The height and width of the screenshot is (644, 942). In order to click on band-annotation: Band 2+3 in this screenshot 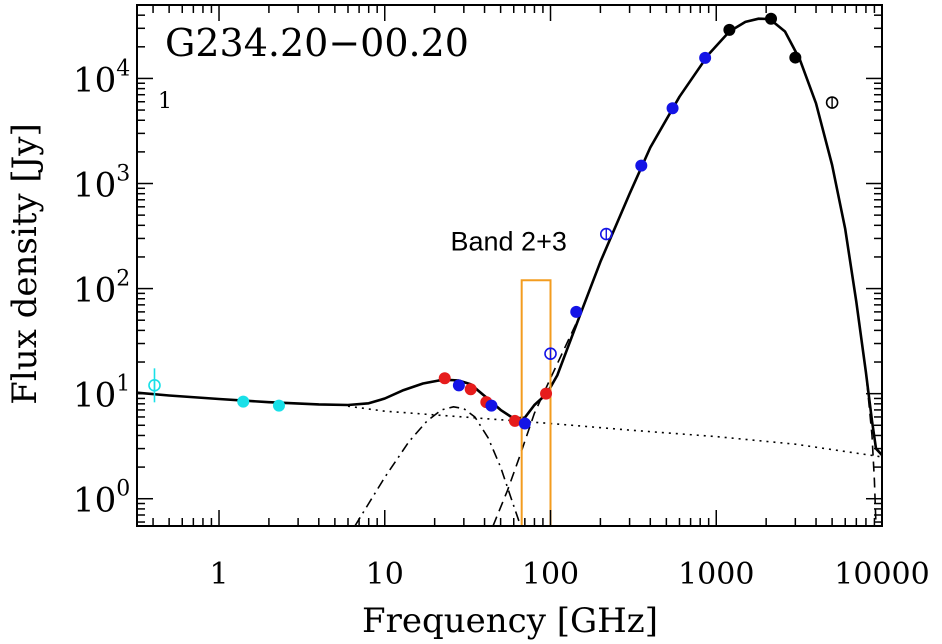, I will do `click(509, 376)`.